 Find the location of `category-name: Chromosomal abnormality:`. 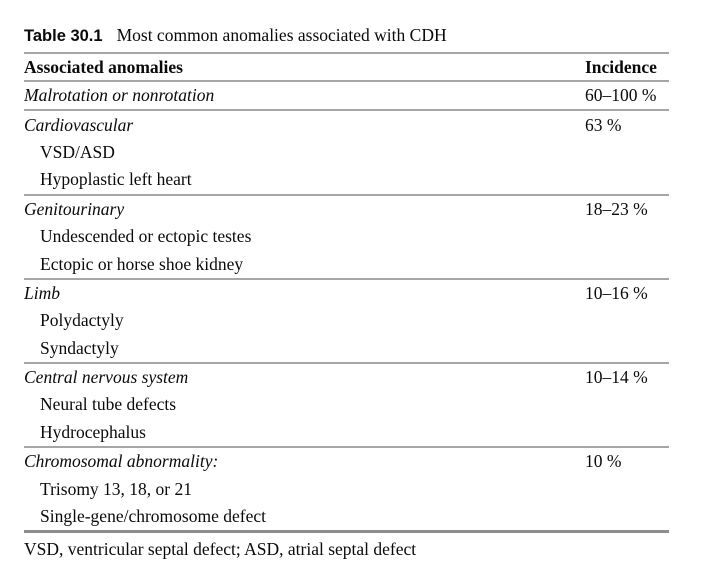

category-name: Chromosomal abnormality: is located at coordinates (121, 461).